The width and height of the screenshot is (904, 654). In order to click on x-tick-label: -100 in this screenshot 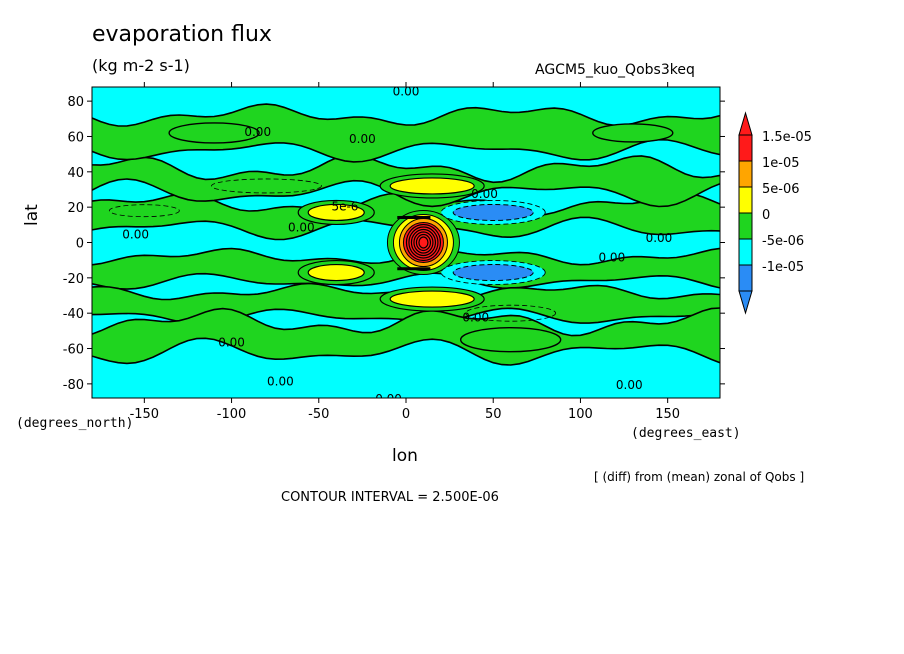, I will do `click(232, 414)`.